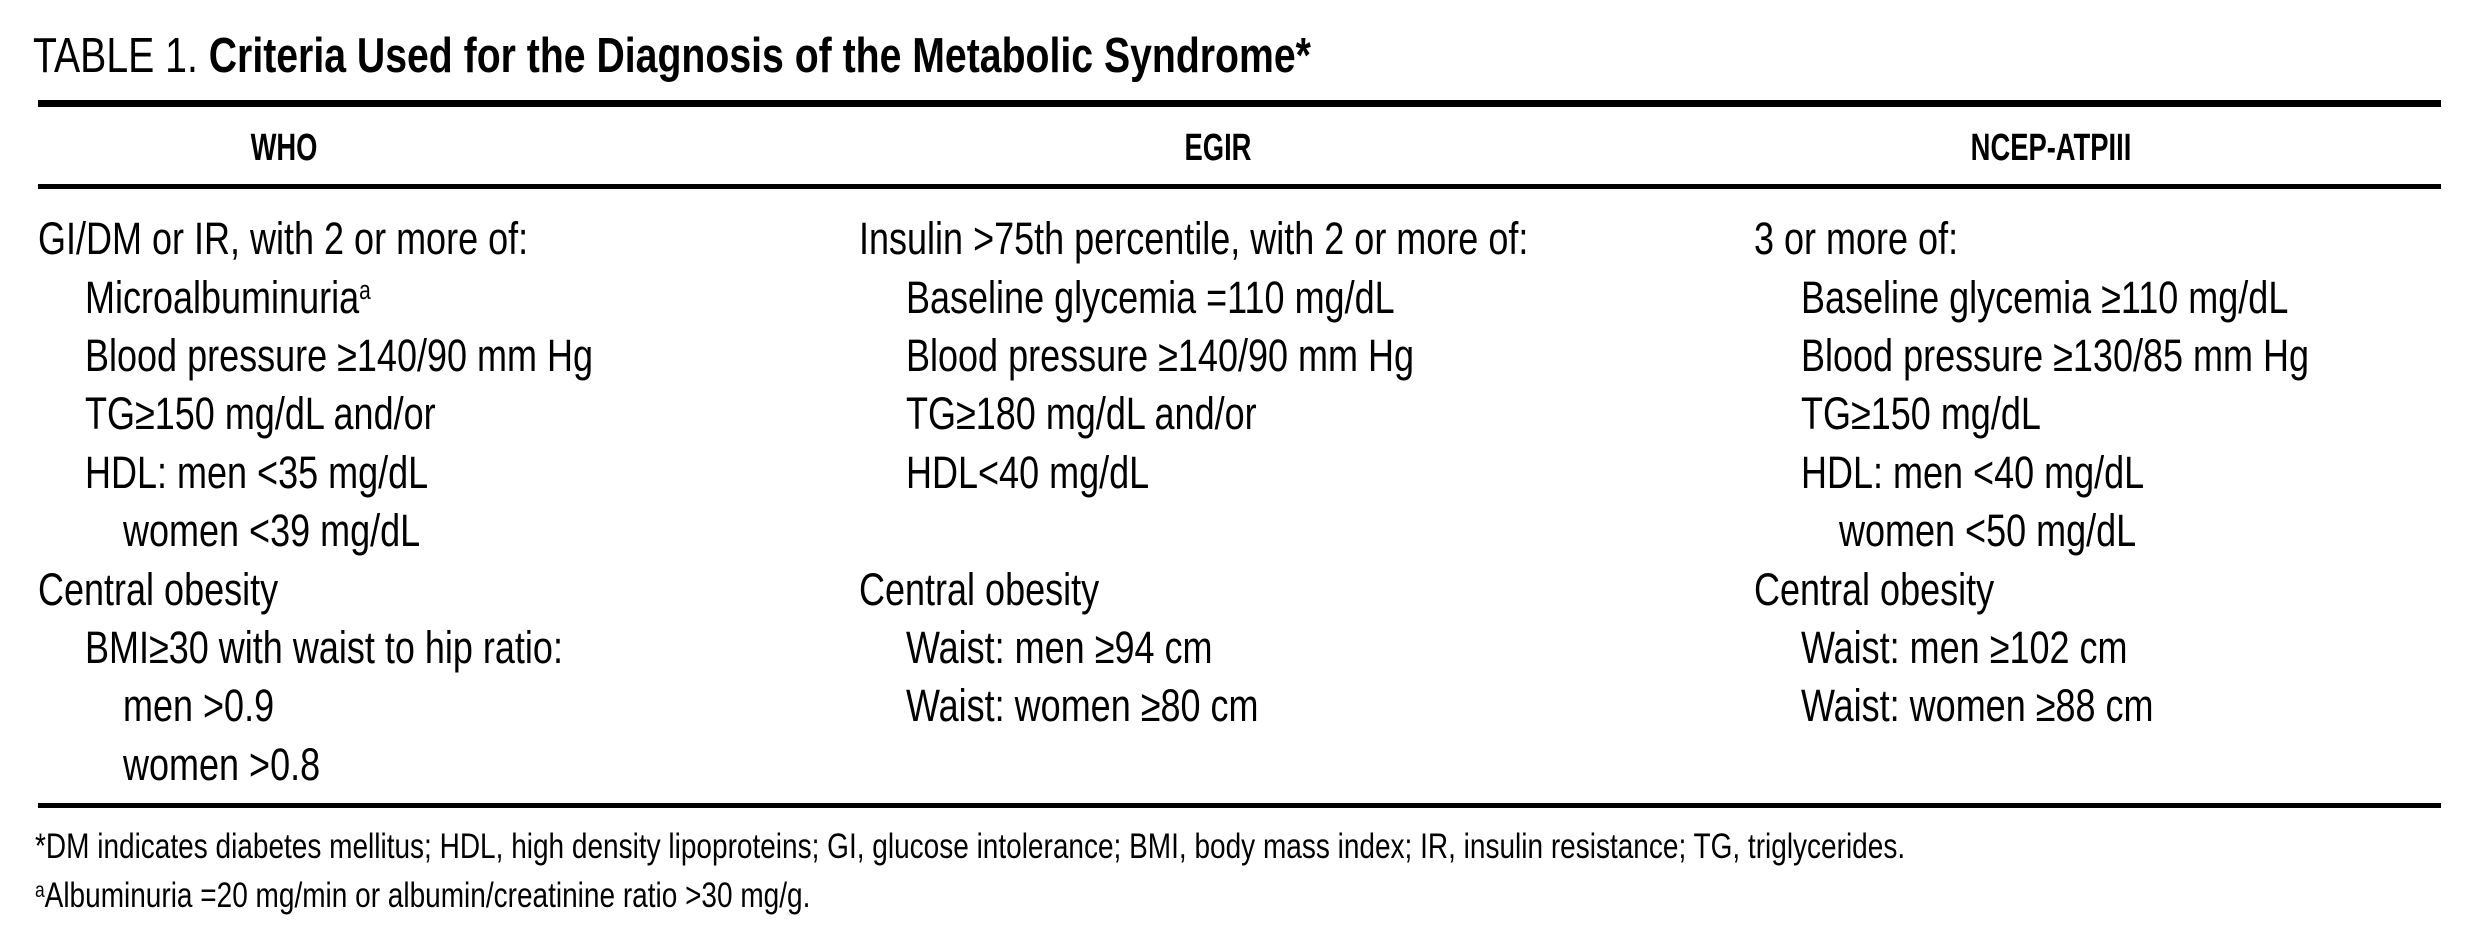 Image resolution: width=2470 pixels, height=931 pixels. I want to click on header-rule, so click(1239, 186).